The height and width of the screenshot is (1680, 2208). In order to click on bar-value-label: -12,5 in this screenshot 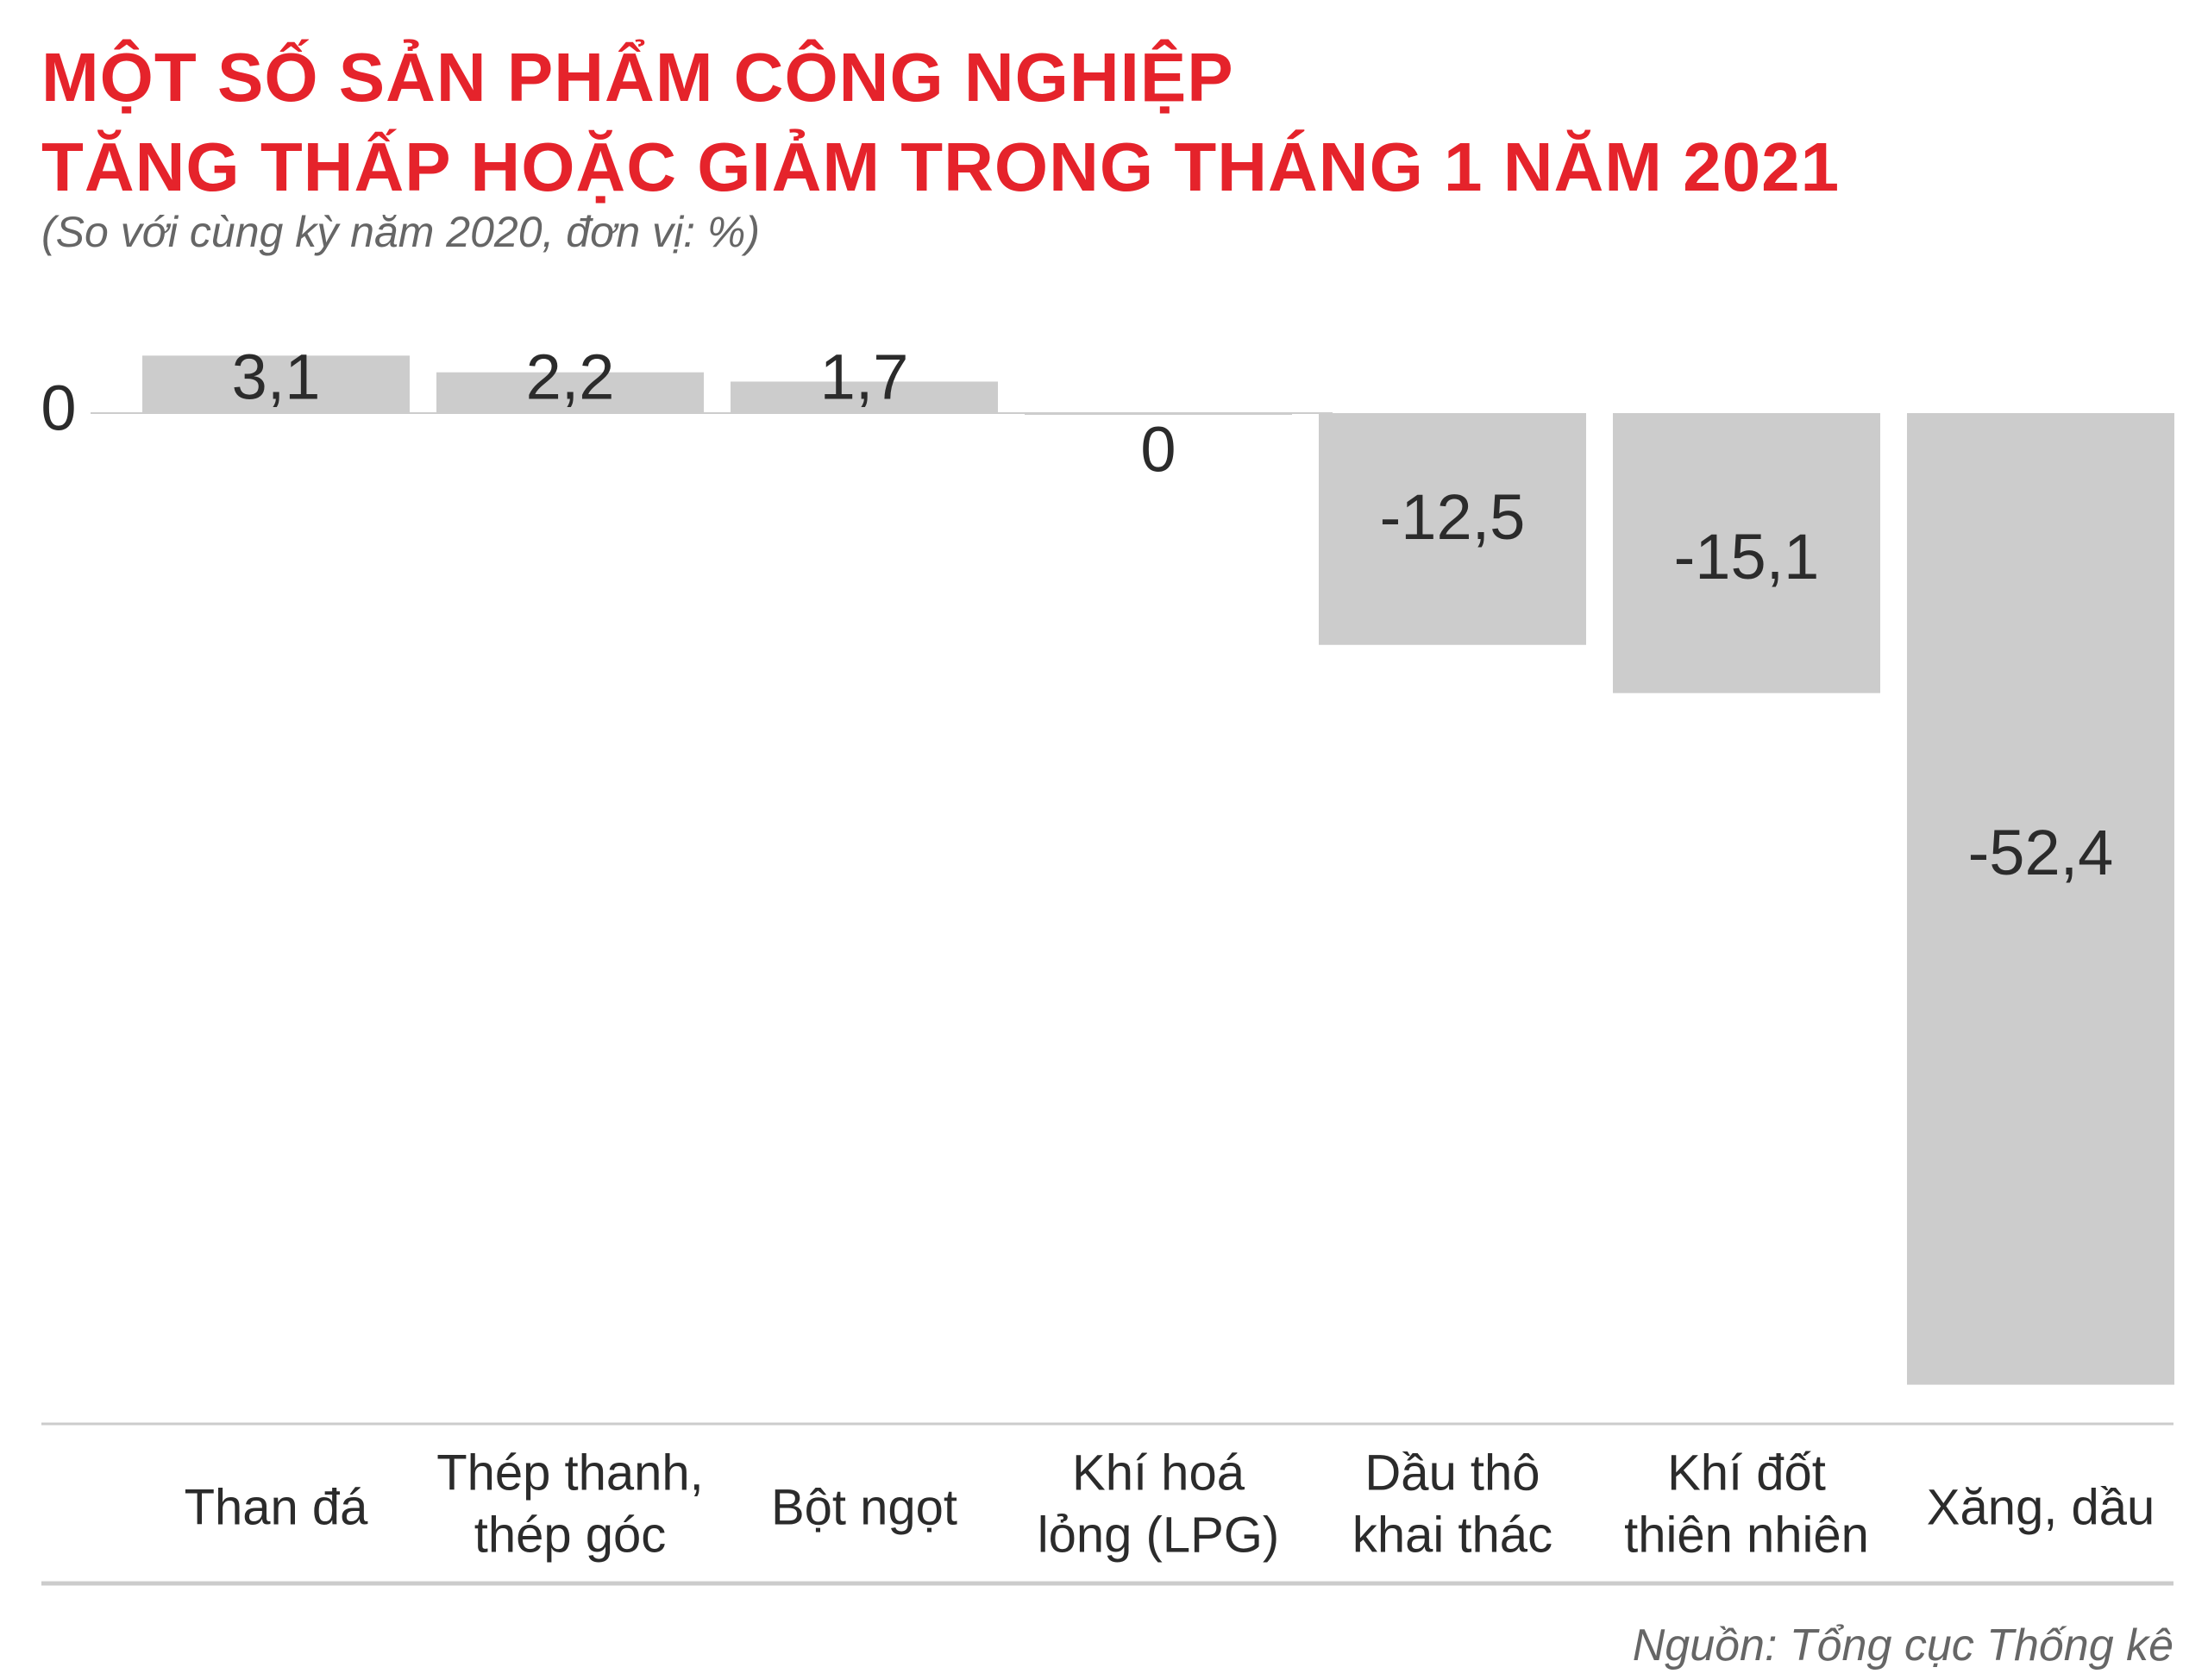, I will do `click(1453, 517)`.